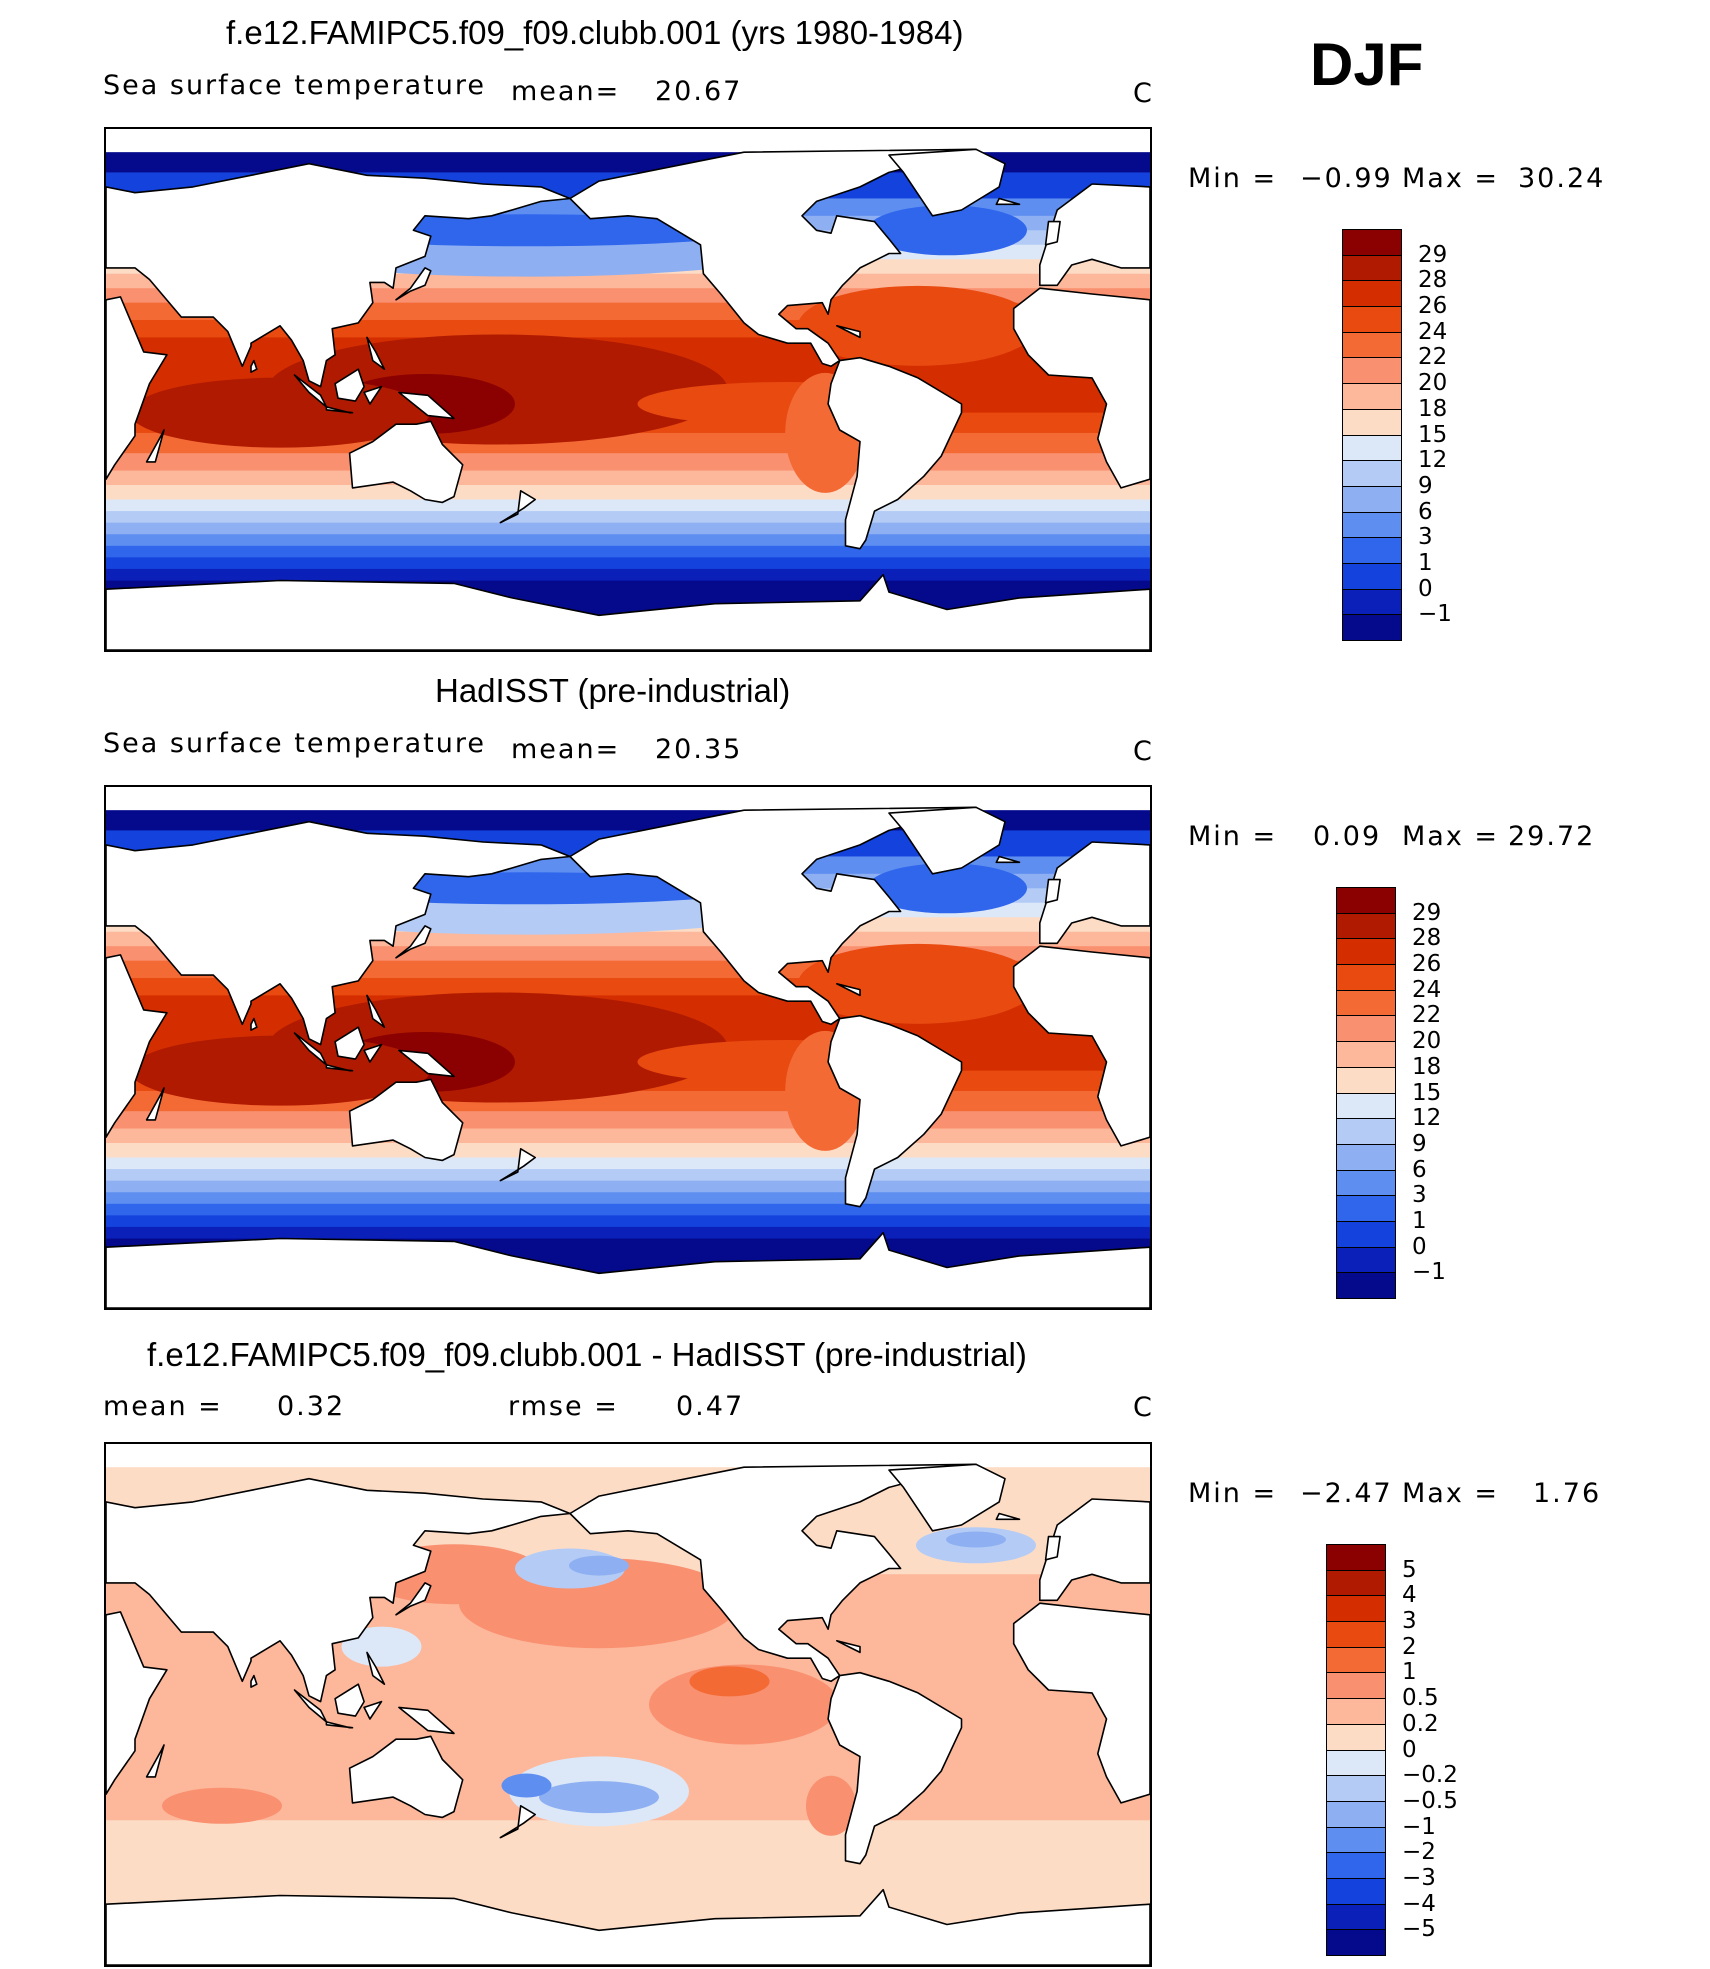 The height and width of the screenshot is (1969, 1710). I want to click on panel-3-rmse-value: 0.47, so click(710, 1406).